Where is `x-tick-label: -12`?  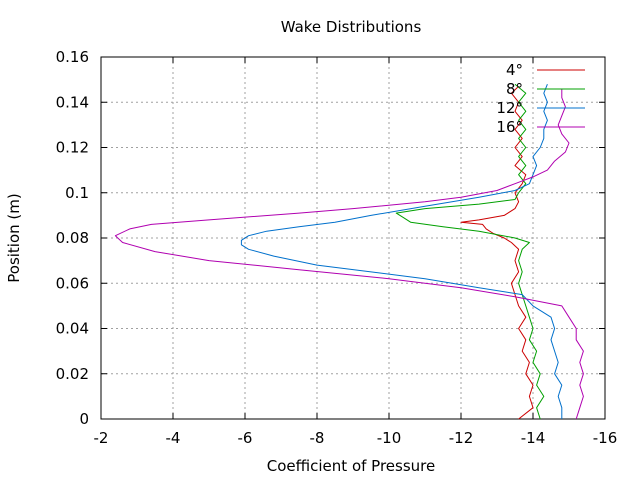 x-tick-label: -12 is located at coordinates (461, 438).